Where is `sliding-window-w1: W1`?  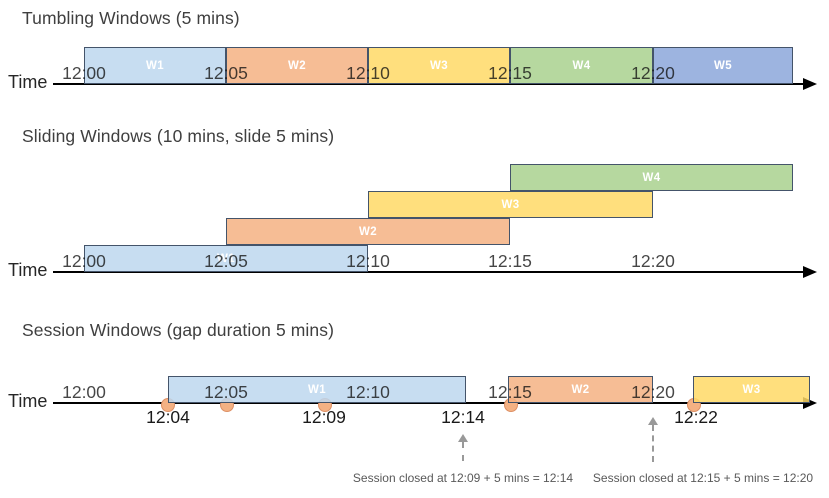 sliding-window-w1: W1 is located at coordinates (226, 258).